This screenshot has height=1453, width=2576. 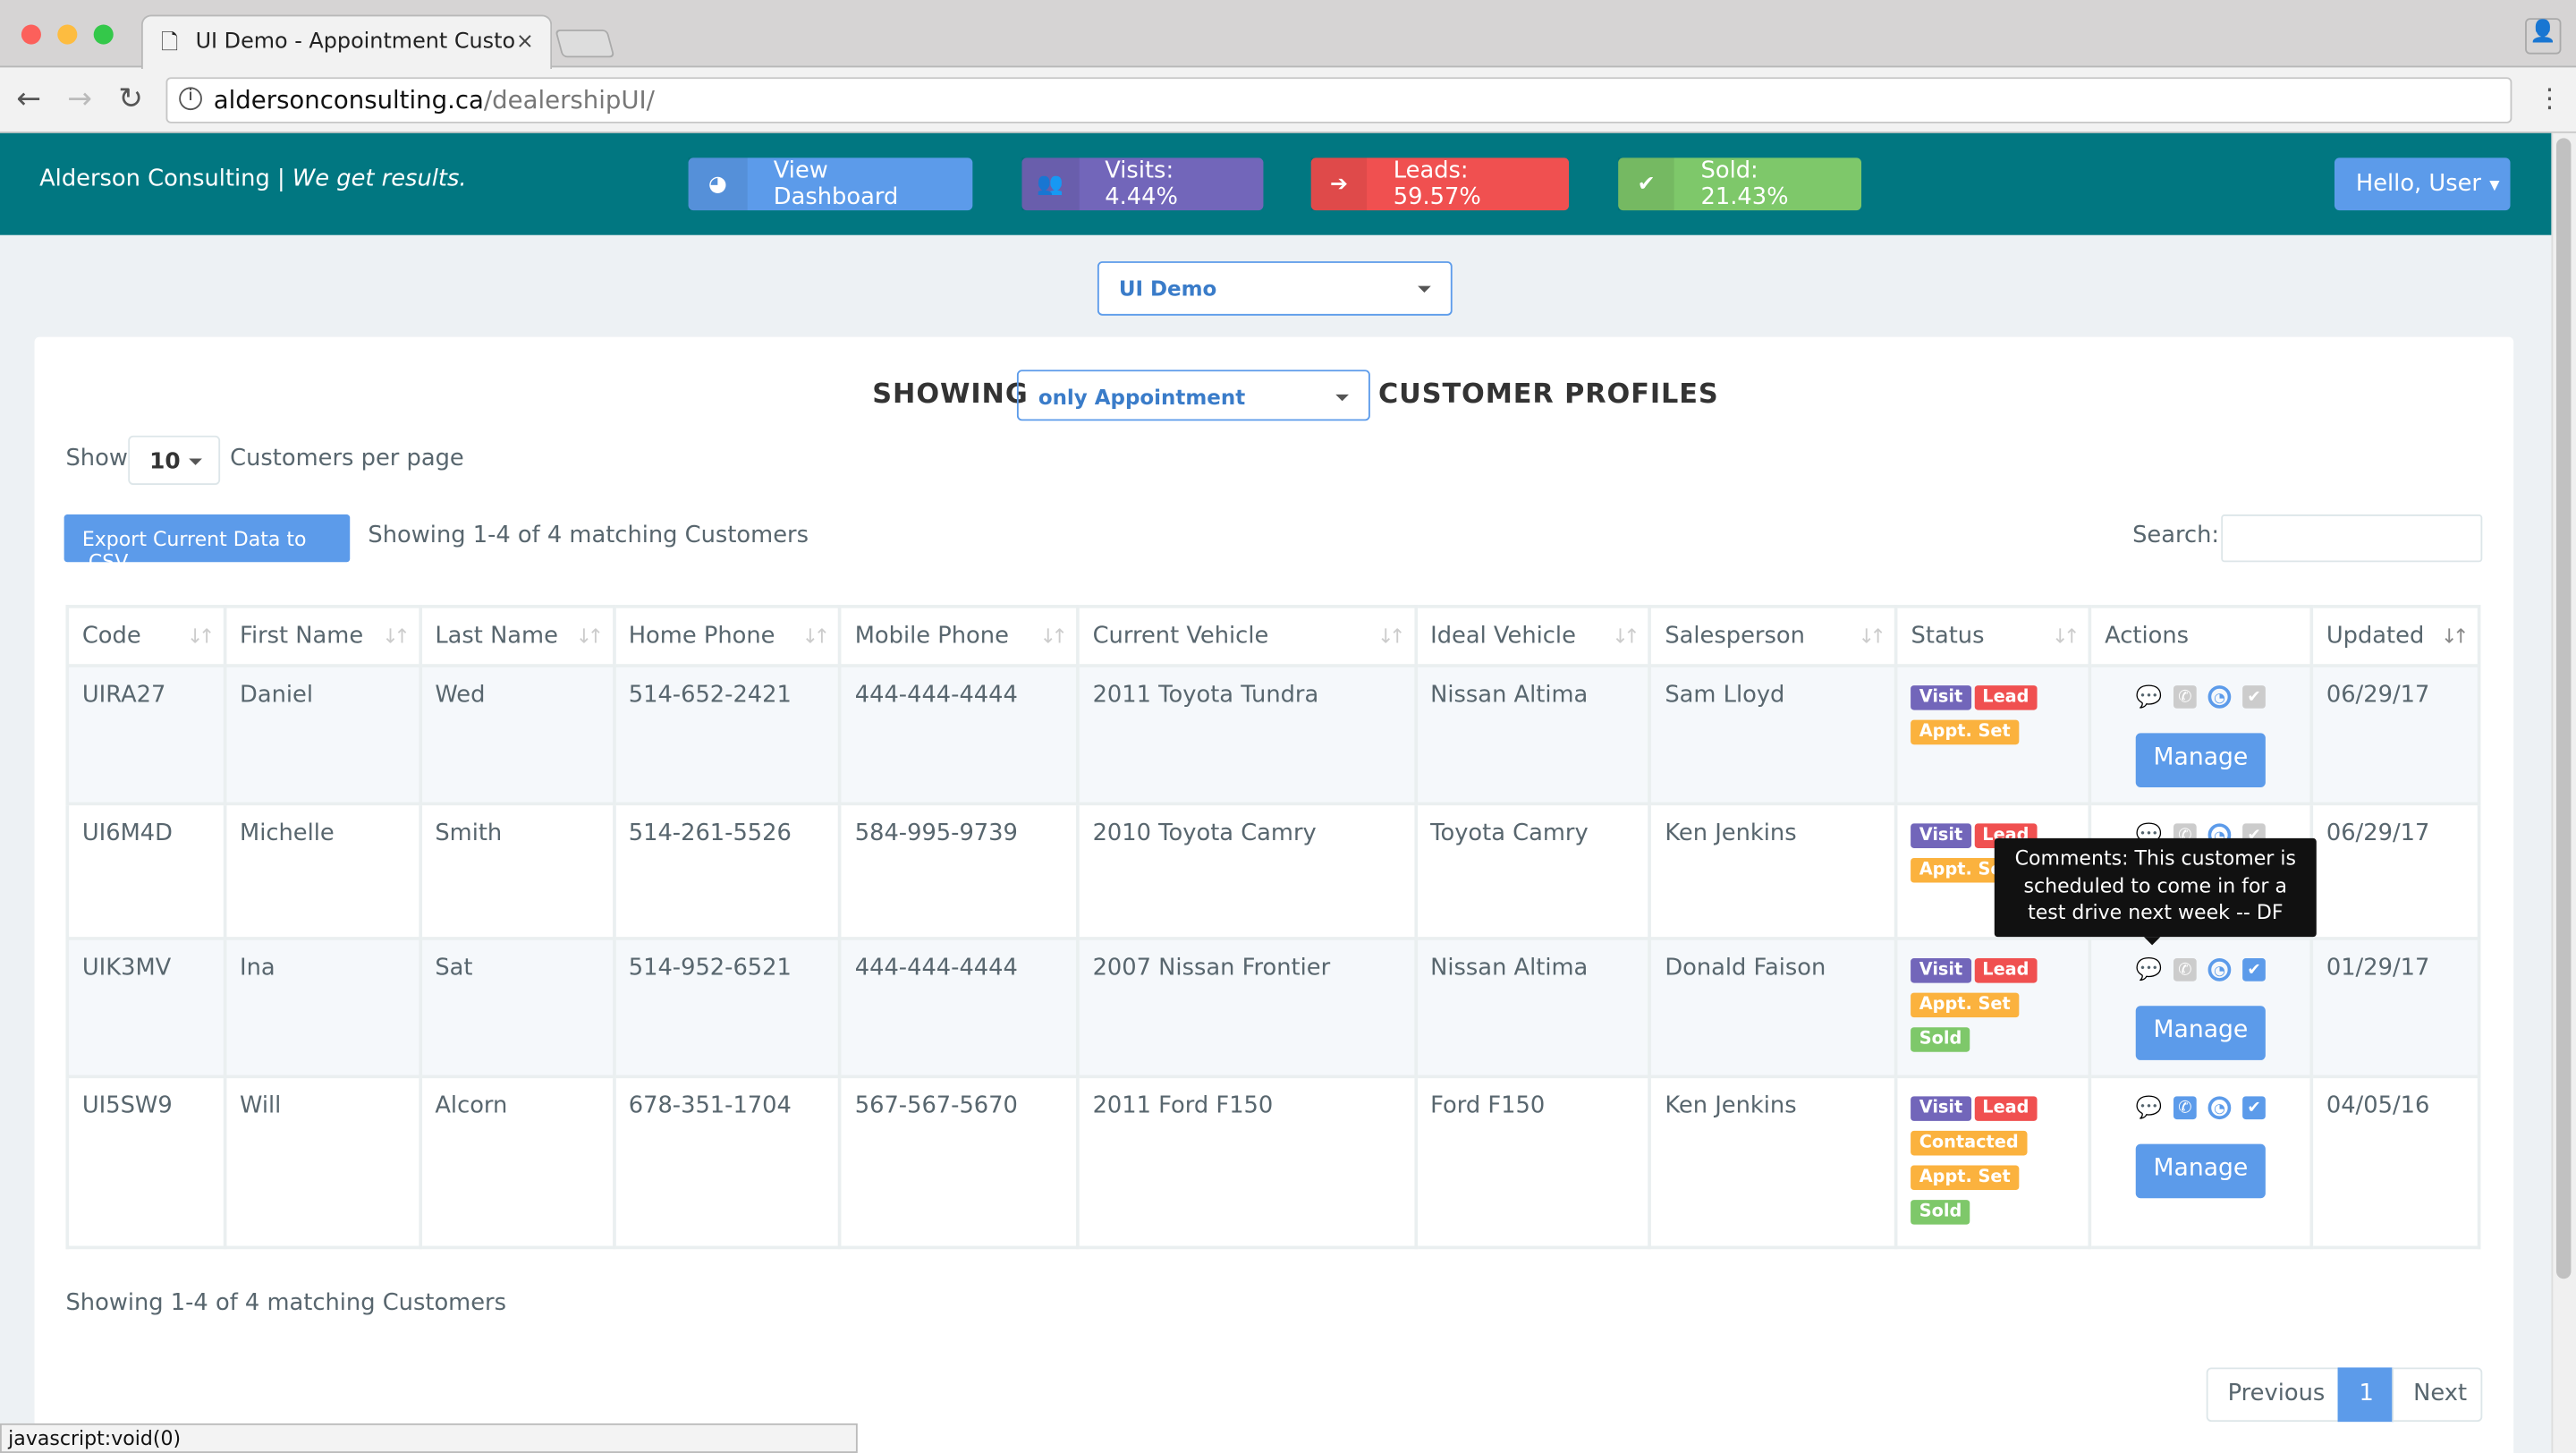 I want to click on view-dashboard-button: ◕ View Dashboard, so click(x=830, y=184).